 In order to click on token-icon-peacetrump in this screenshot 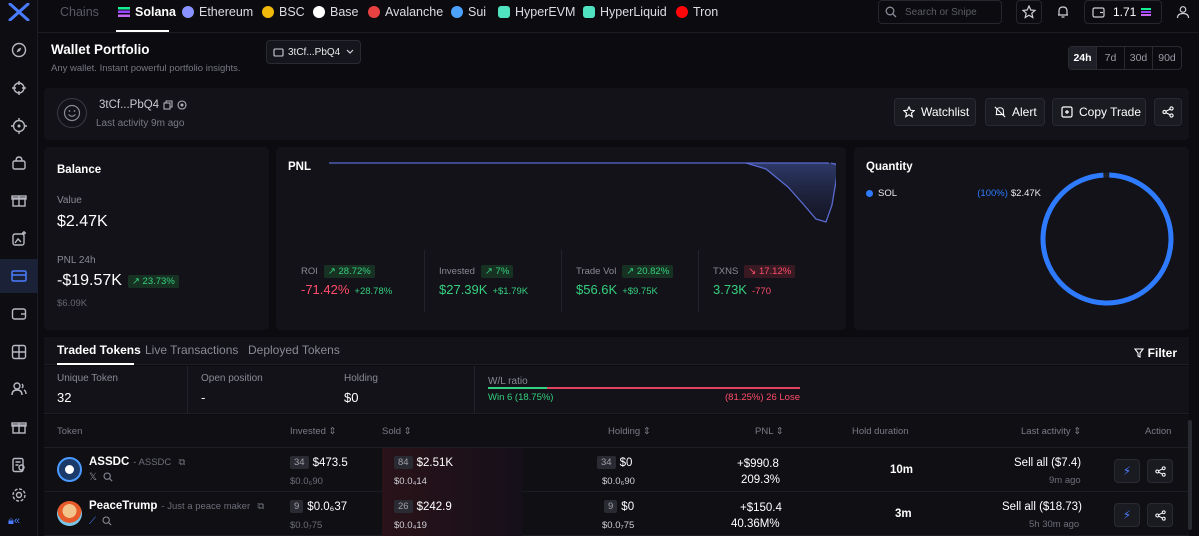, I will do `click(69, 513)`.